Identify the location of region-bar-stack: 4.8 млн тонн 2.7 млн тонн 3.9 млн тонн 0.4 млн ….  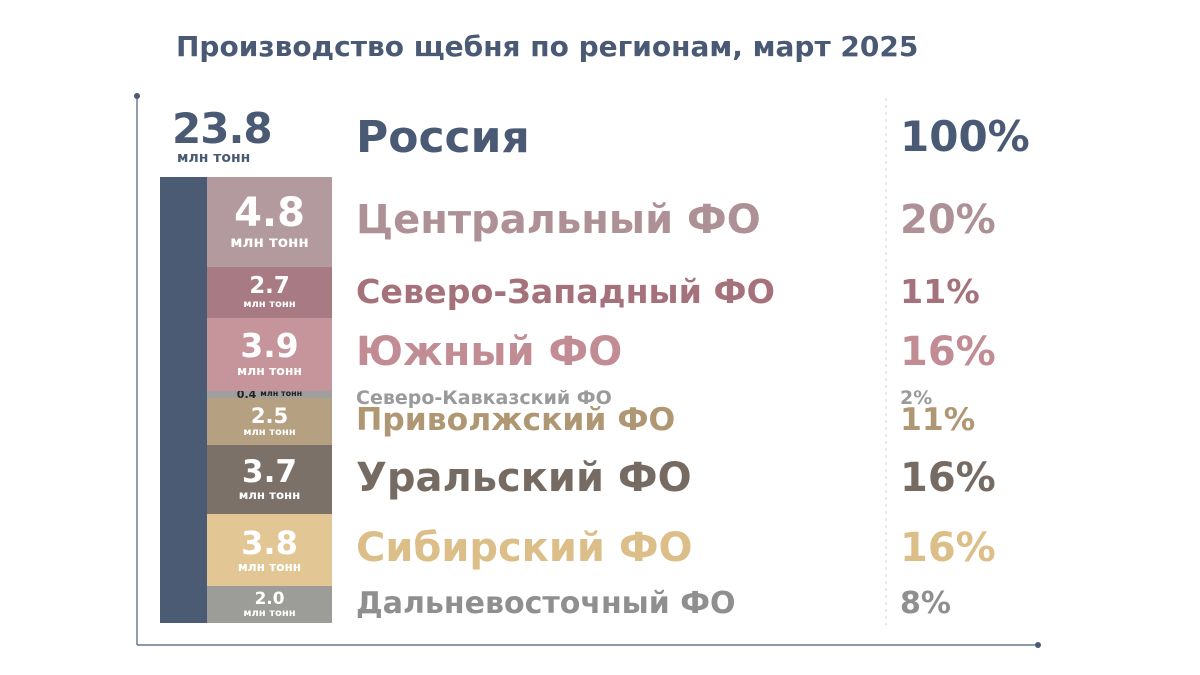
(269, 400).